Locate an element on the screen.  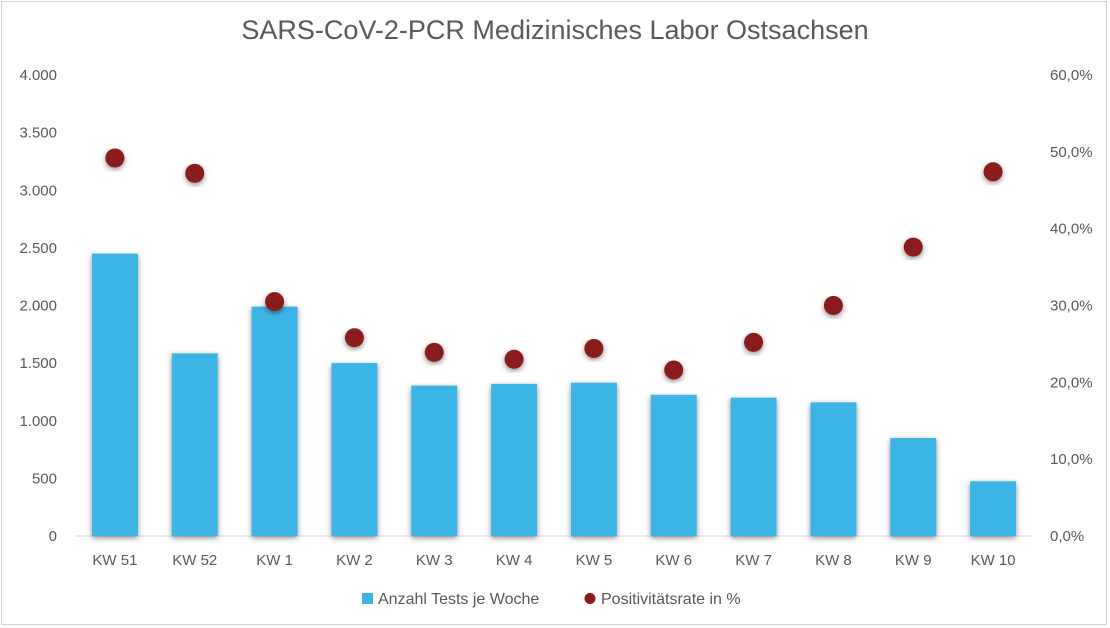
x-tick-label: KW 9 is located at coordinates (913, 560).